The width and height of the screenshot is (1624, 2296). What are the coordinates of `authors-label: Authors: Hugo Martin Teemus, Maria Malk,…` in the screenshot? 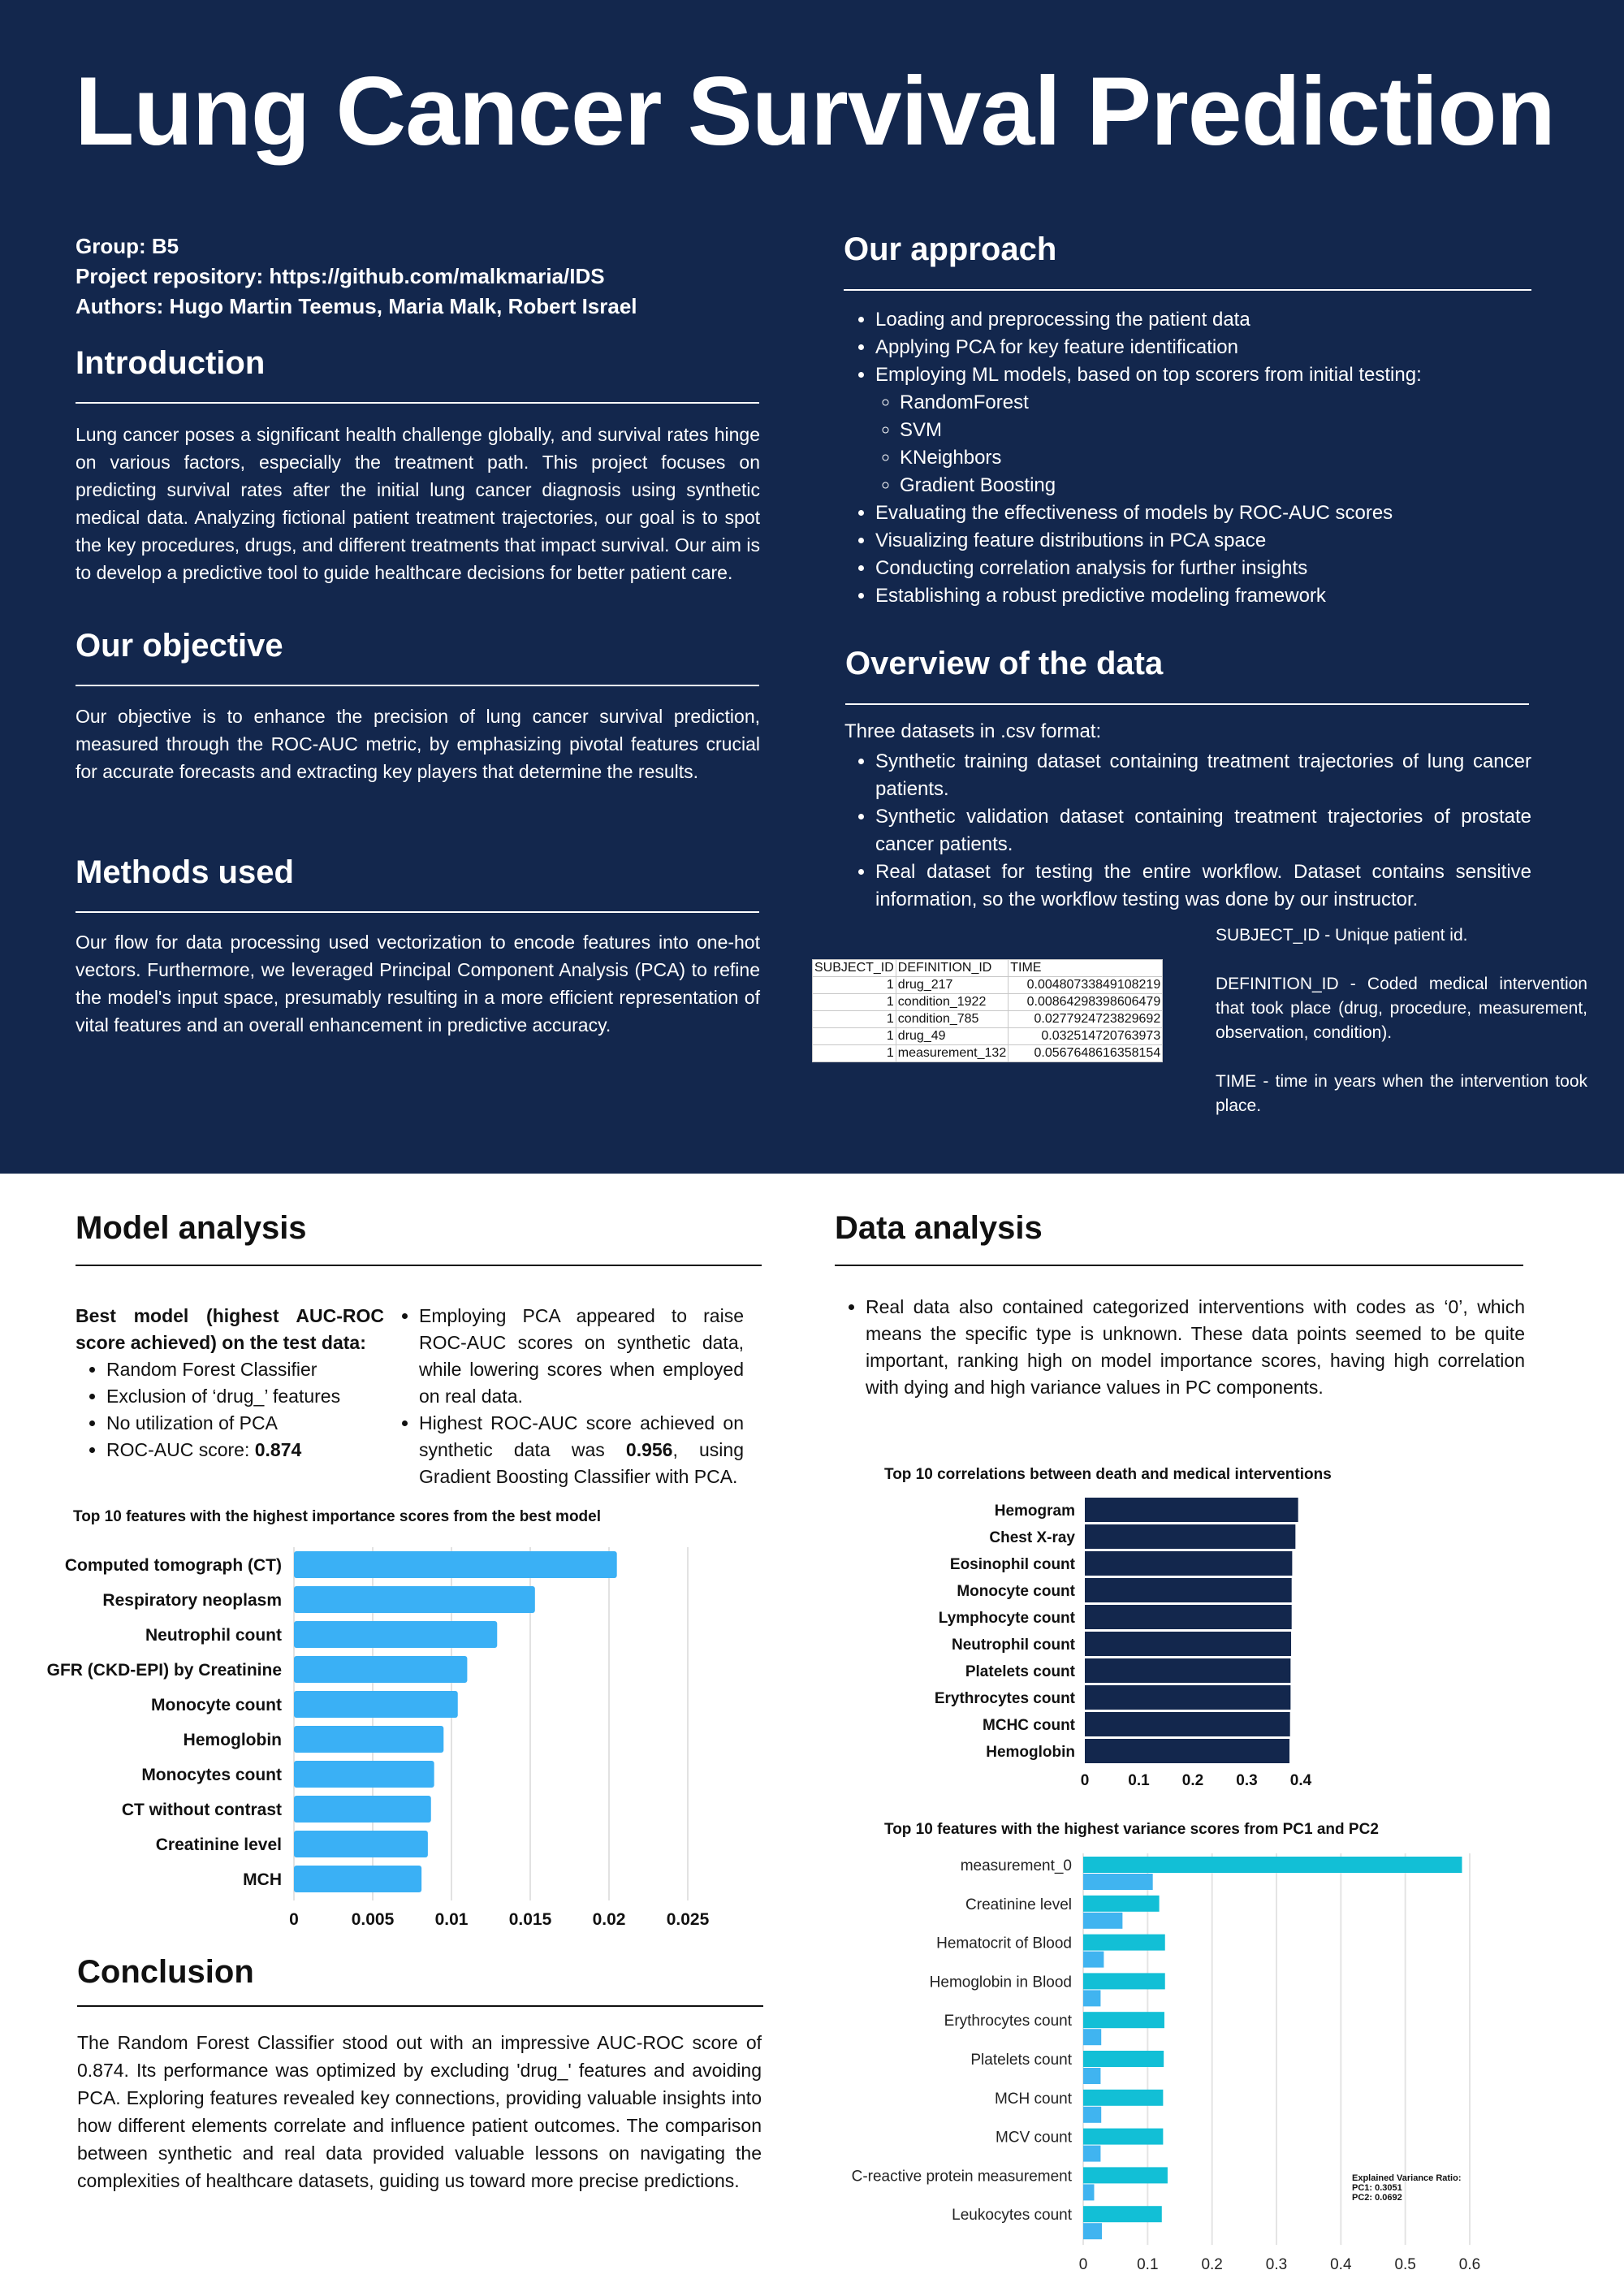 It's located at (356, 306).